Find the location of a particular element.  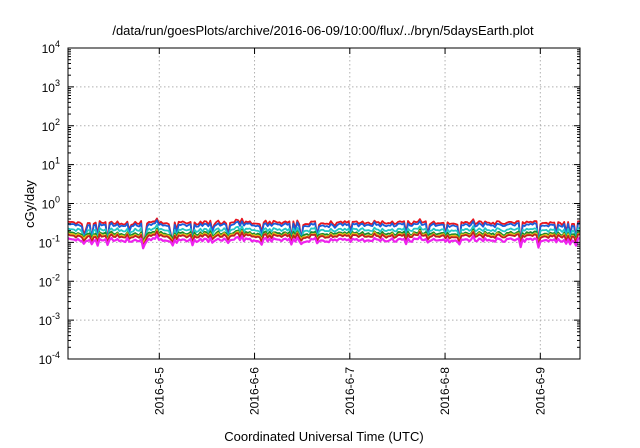

series-lines is located at coordinates (324, 233).